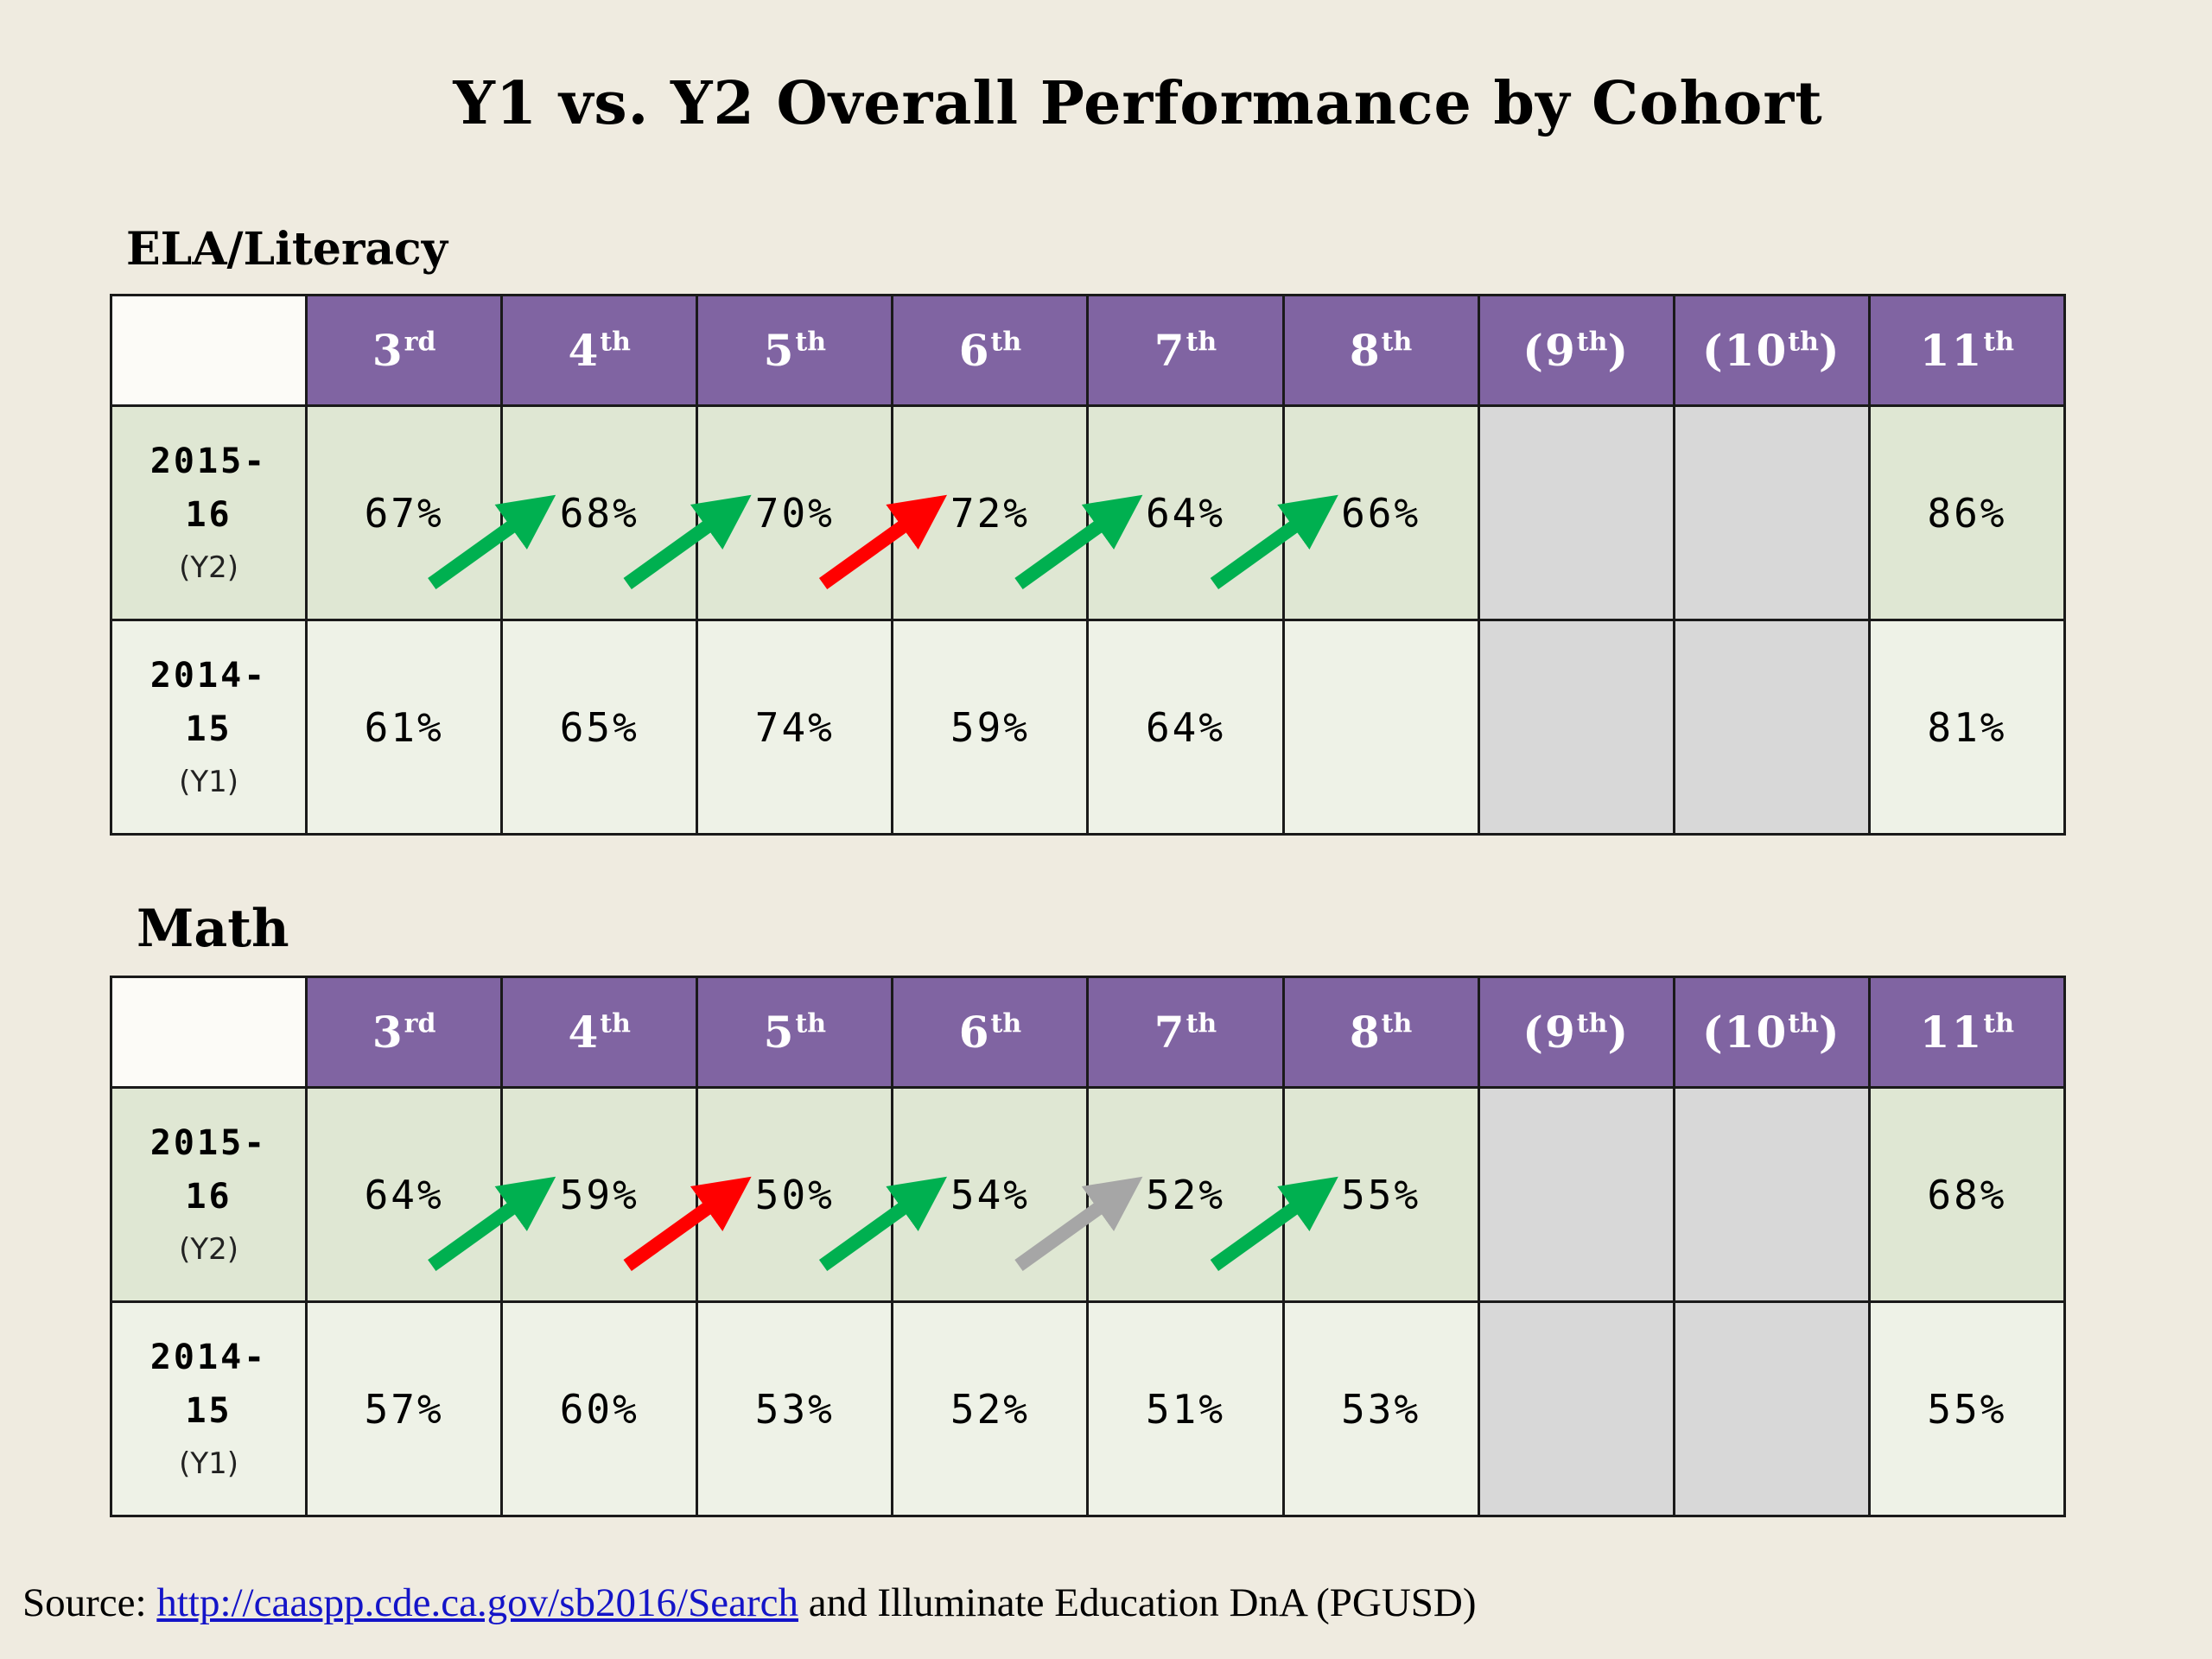 This screenshot has height=1659, width=2212. What do you see at coordinates (1137, 1602) in the screenshot?
I see `source-suffix: and Illuminate Education DnA (PGUSD)` at bounding box center [1137, 1602].